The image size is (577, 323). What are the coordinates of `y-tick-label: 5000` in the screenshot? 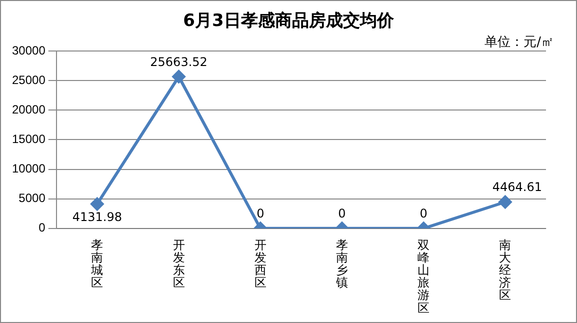 It's located at (32, 198).